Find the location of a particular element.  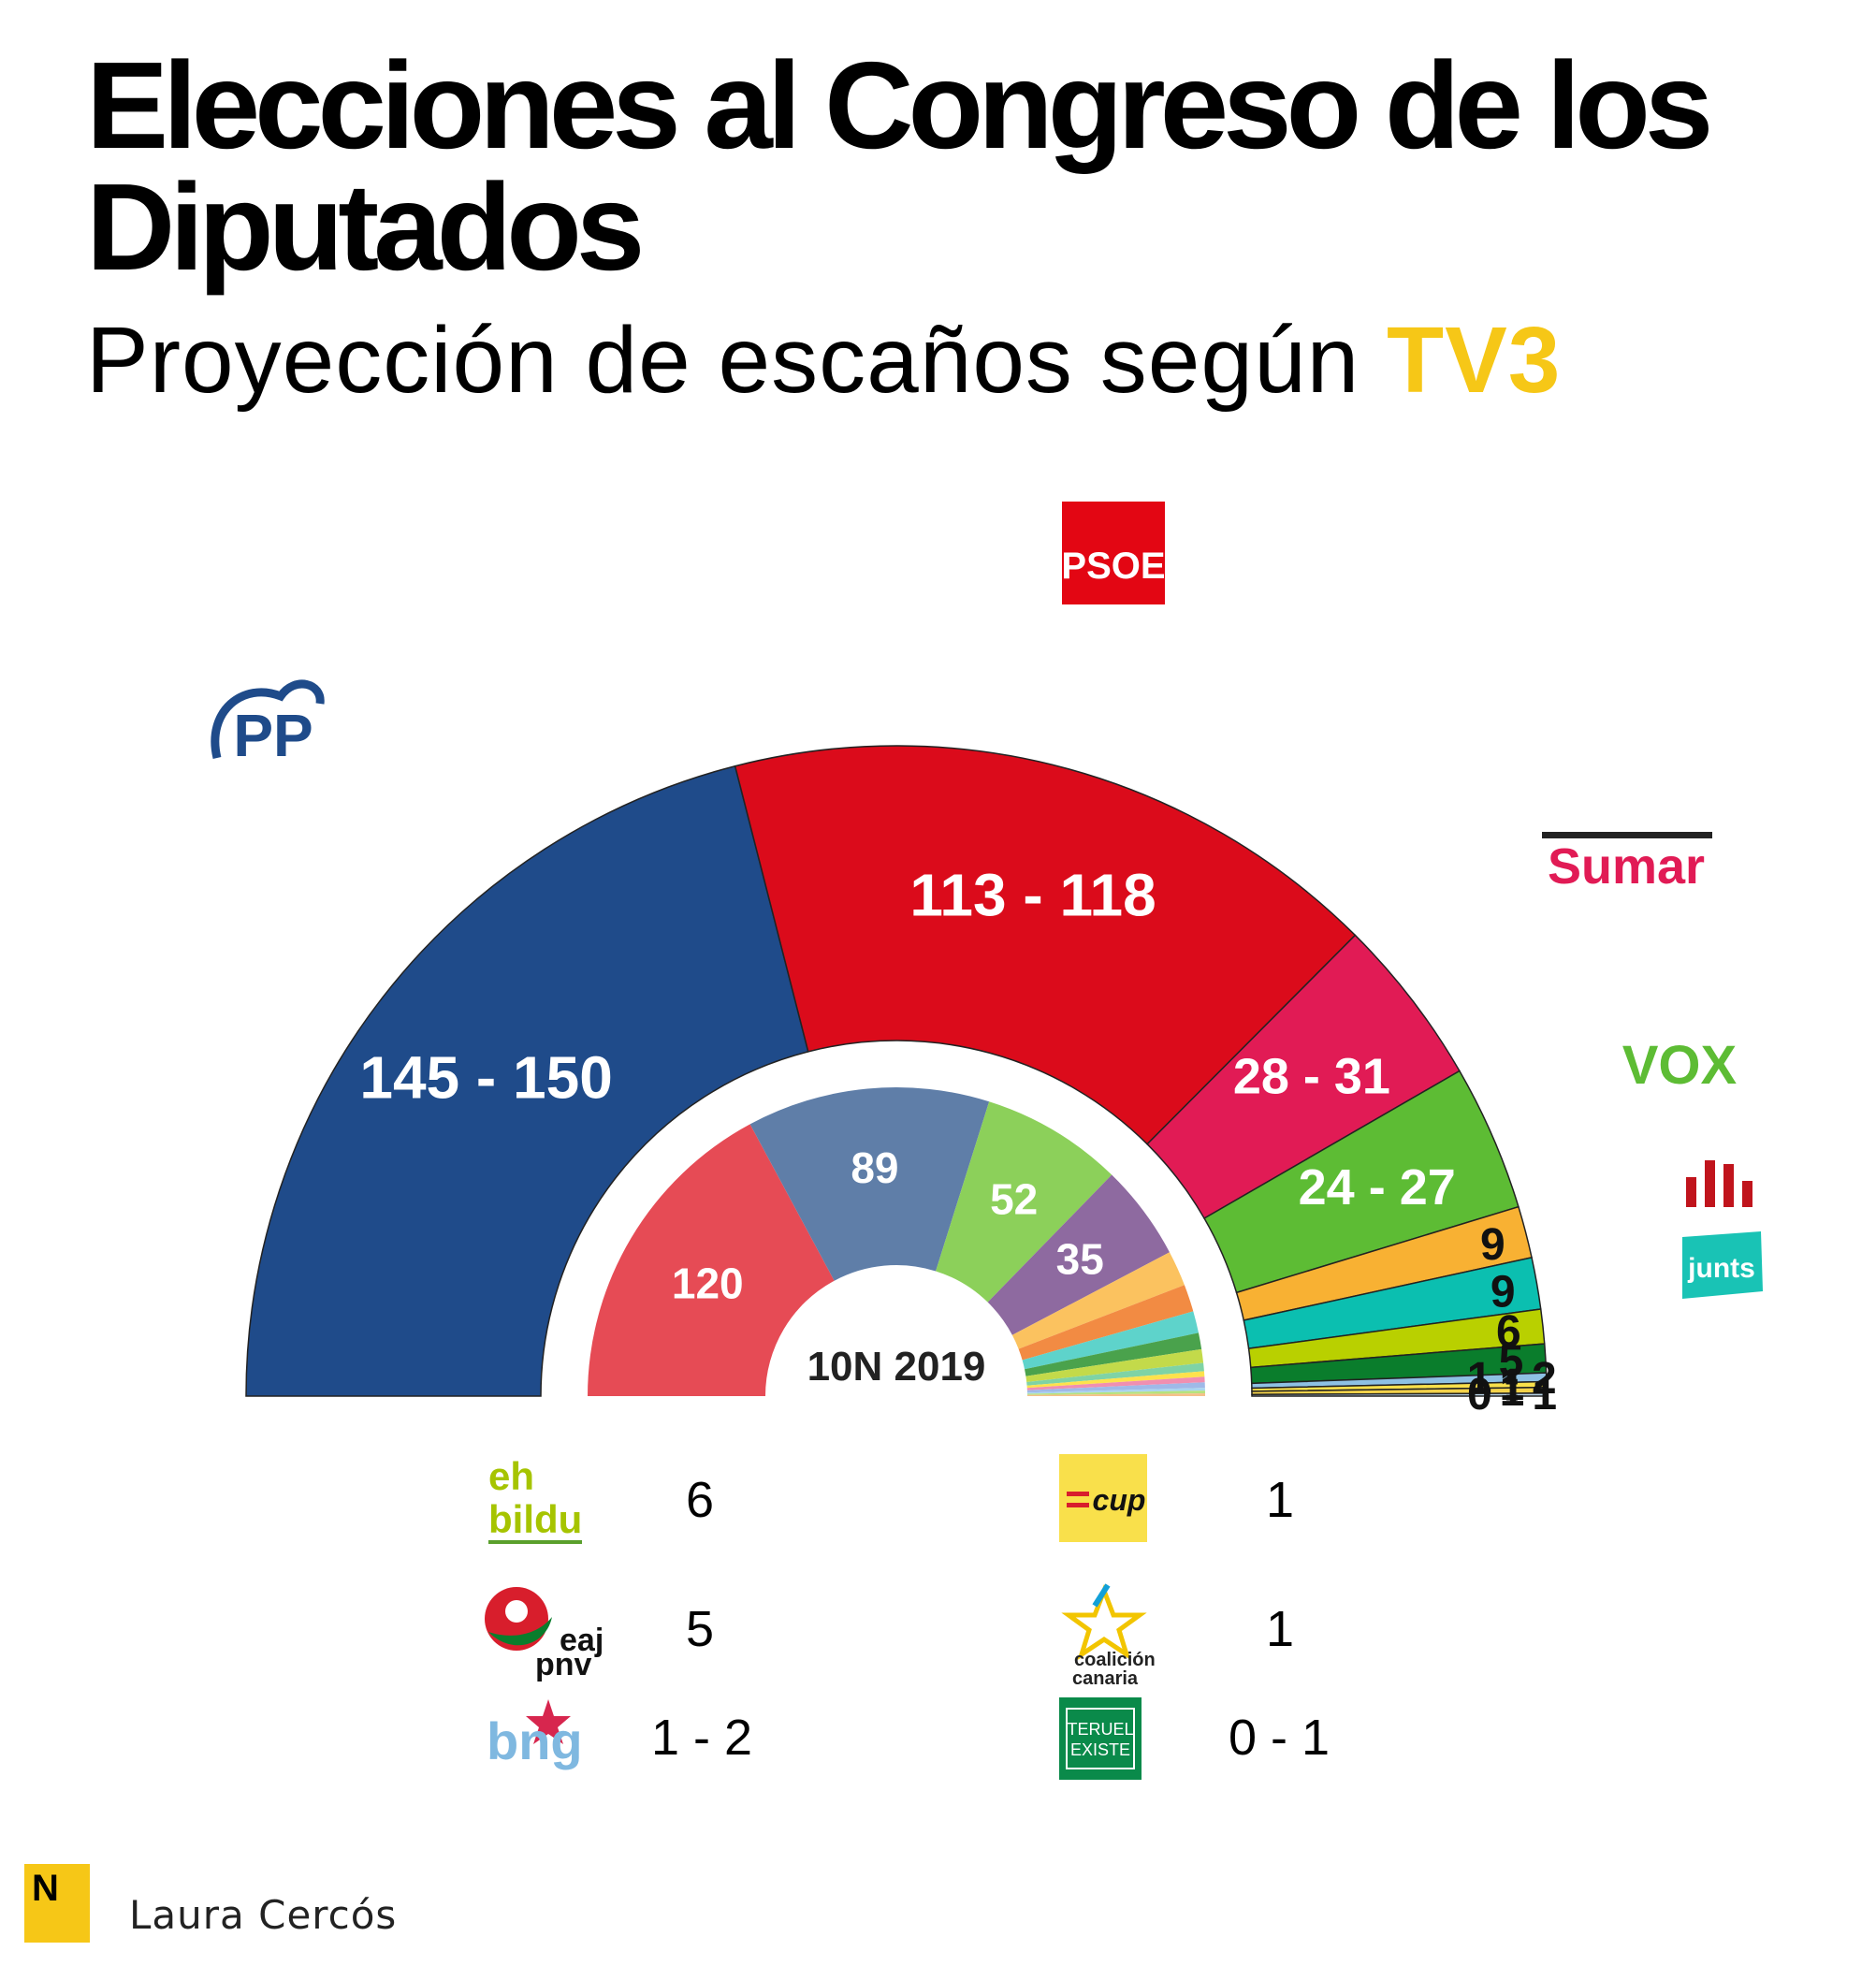

previous-slice-cc-nc is located at coordinates (1115, 1383).